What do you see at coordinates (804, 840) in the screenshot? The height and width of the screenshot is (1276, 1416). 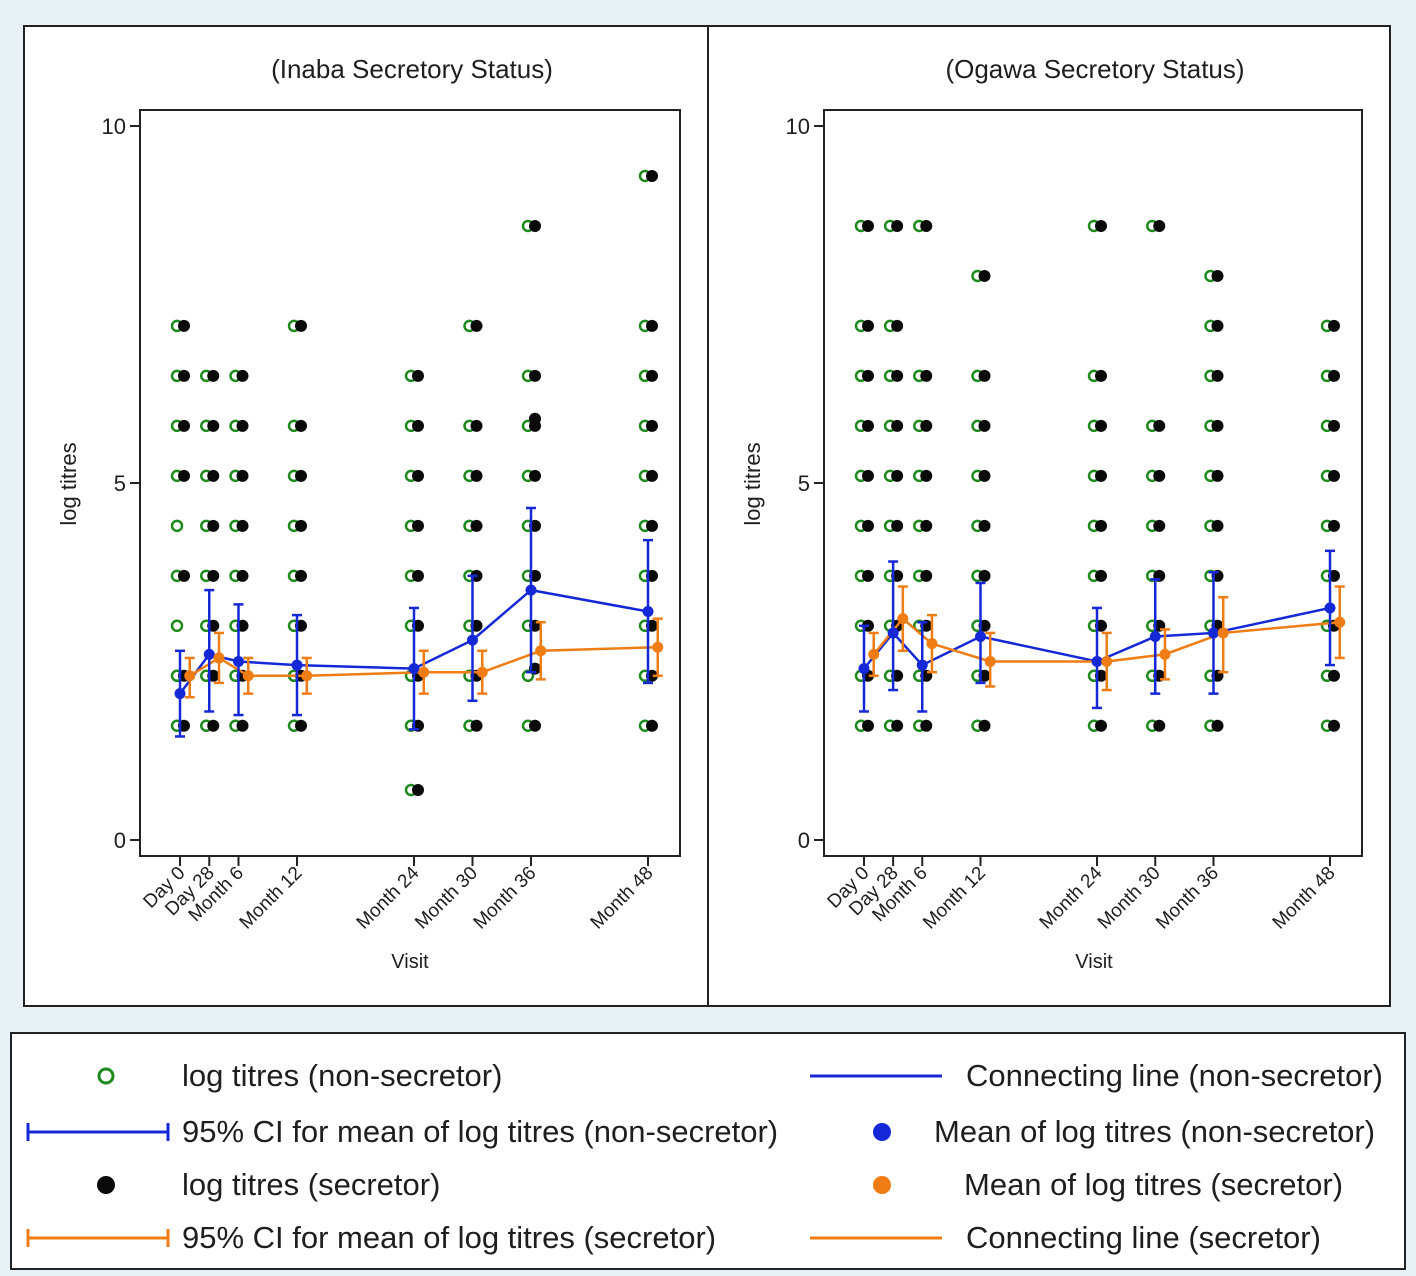 I see `y-tick-label: 0` at bounding box center [804, 840].